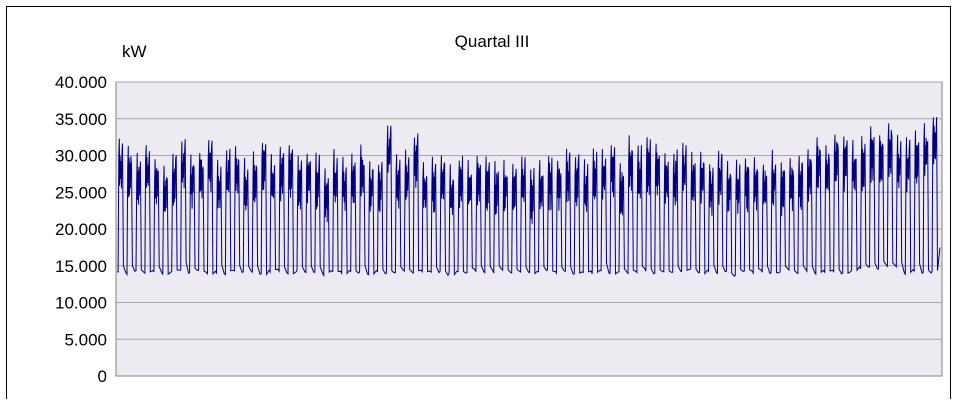 The width and height of the screenshot is (955, 401). Describe the element at coordinates (102, 376) in the screenshot. I see `y-tick-label: 0` at that location.